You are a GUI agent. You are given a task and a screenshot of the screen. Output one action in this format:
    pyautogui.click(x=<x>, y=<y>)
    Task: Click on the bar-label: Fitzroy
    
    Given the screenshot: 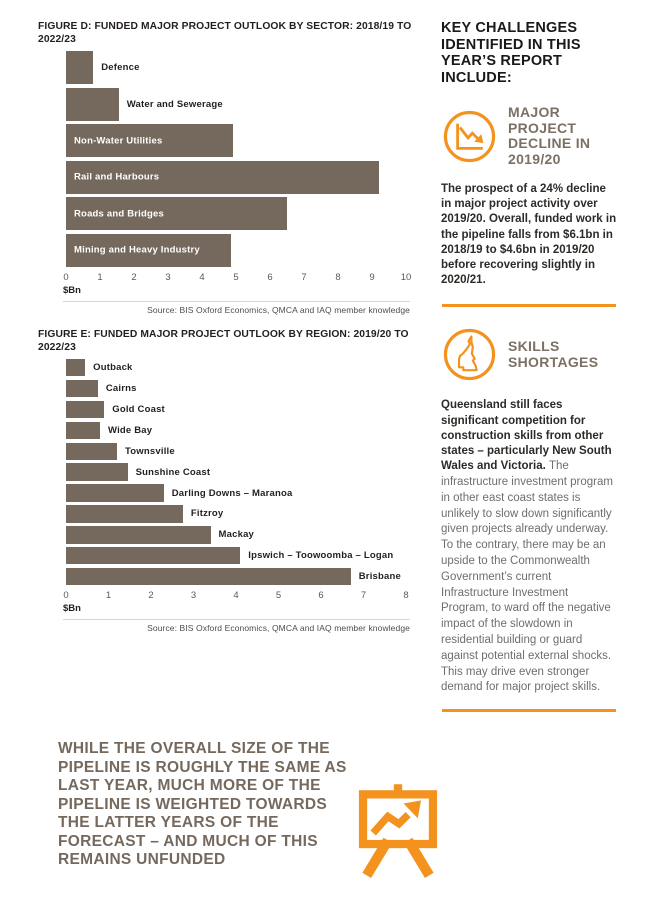 What is the action you would take?
    pyautogui.click(x=207, y=514)
    